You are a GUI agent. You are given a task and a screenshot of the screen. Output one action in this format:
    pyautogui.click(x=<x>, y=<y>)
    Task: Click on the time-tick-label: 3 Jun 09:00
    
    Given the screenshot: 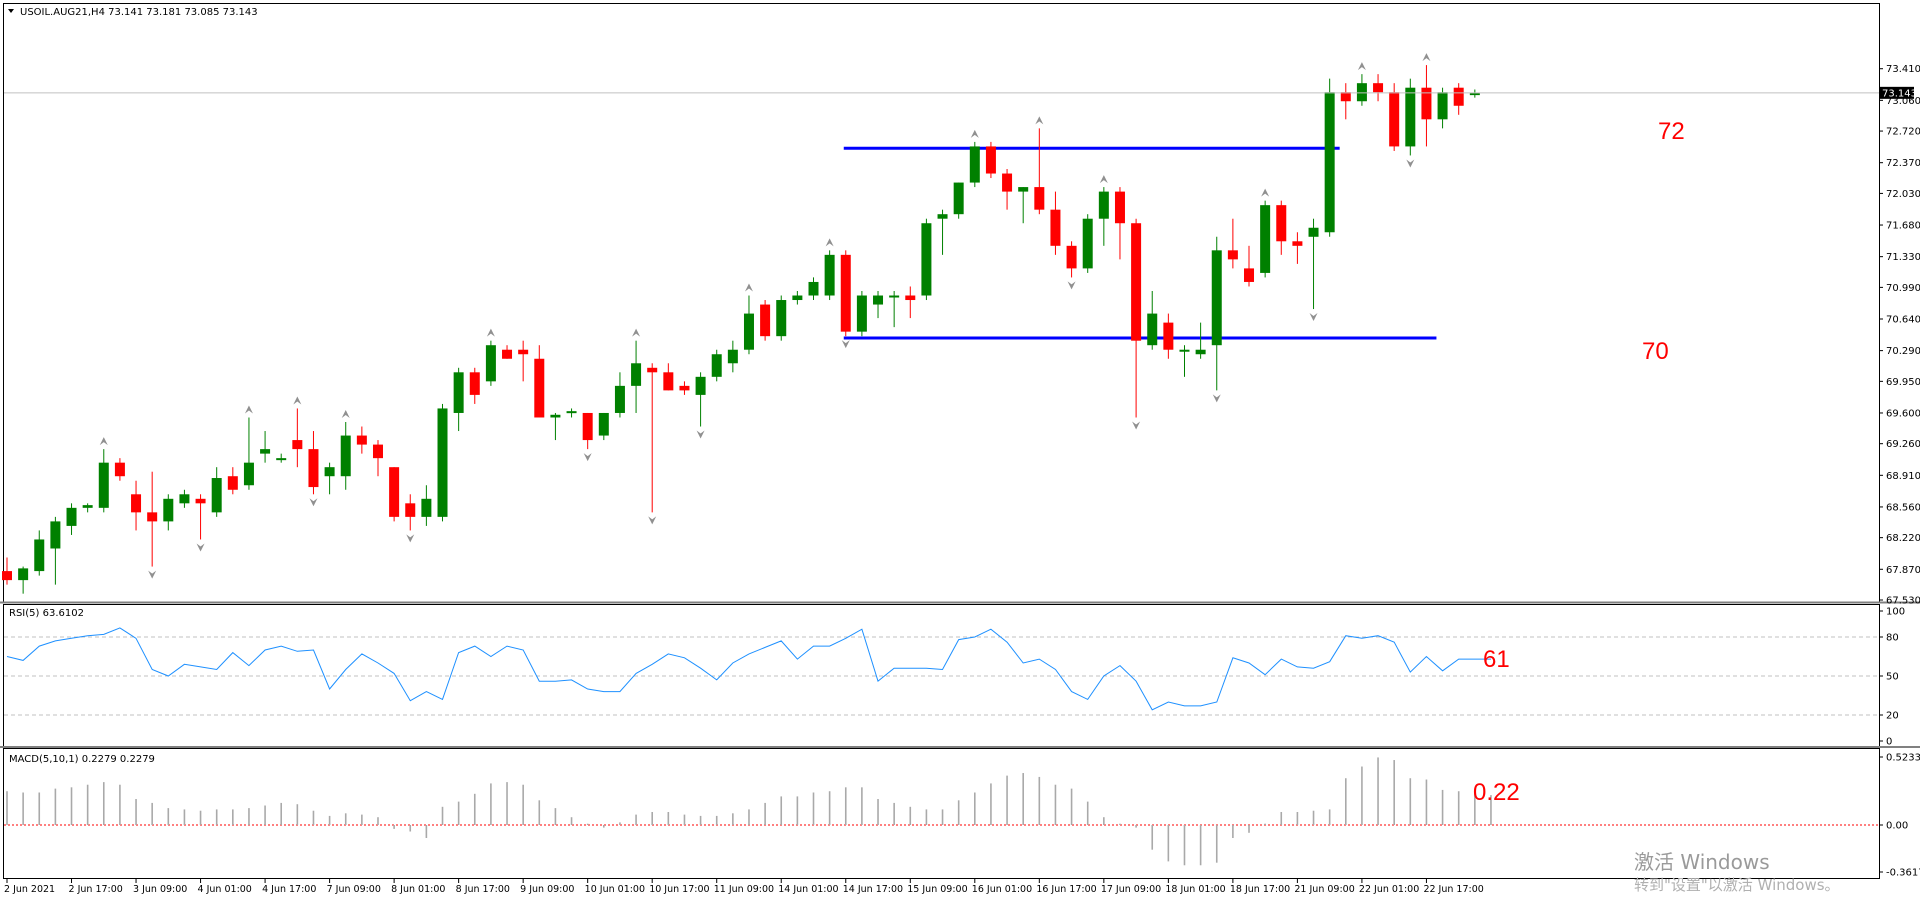 What is the action you would take?
    pyautogui.click(x=160, y=889)
    